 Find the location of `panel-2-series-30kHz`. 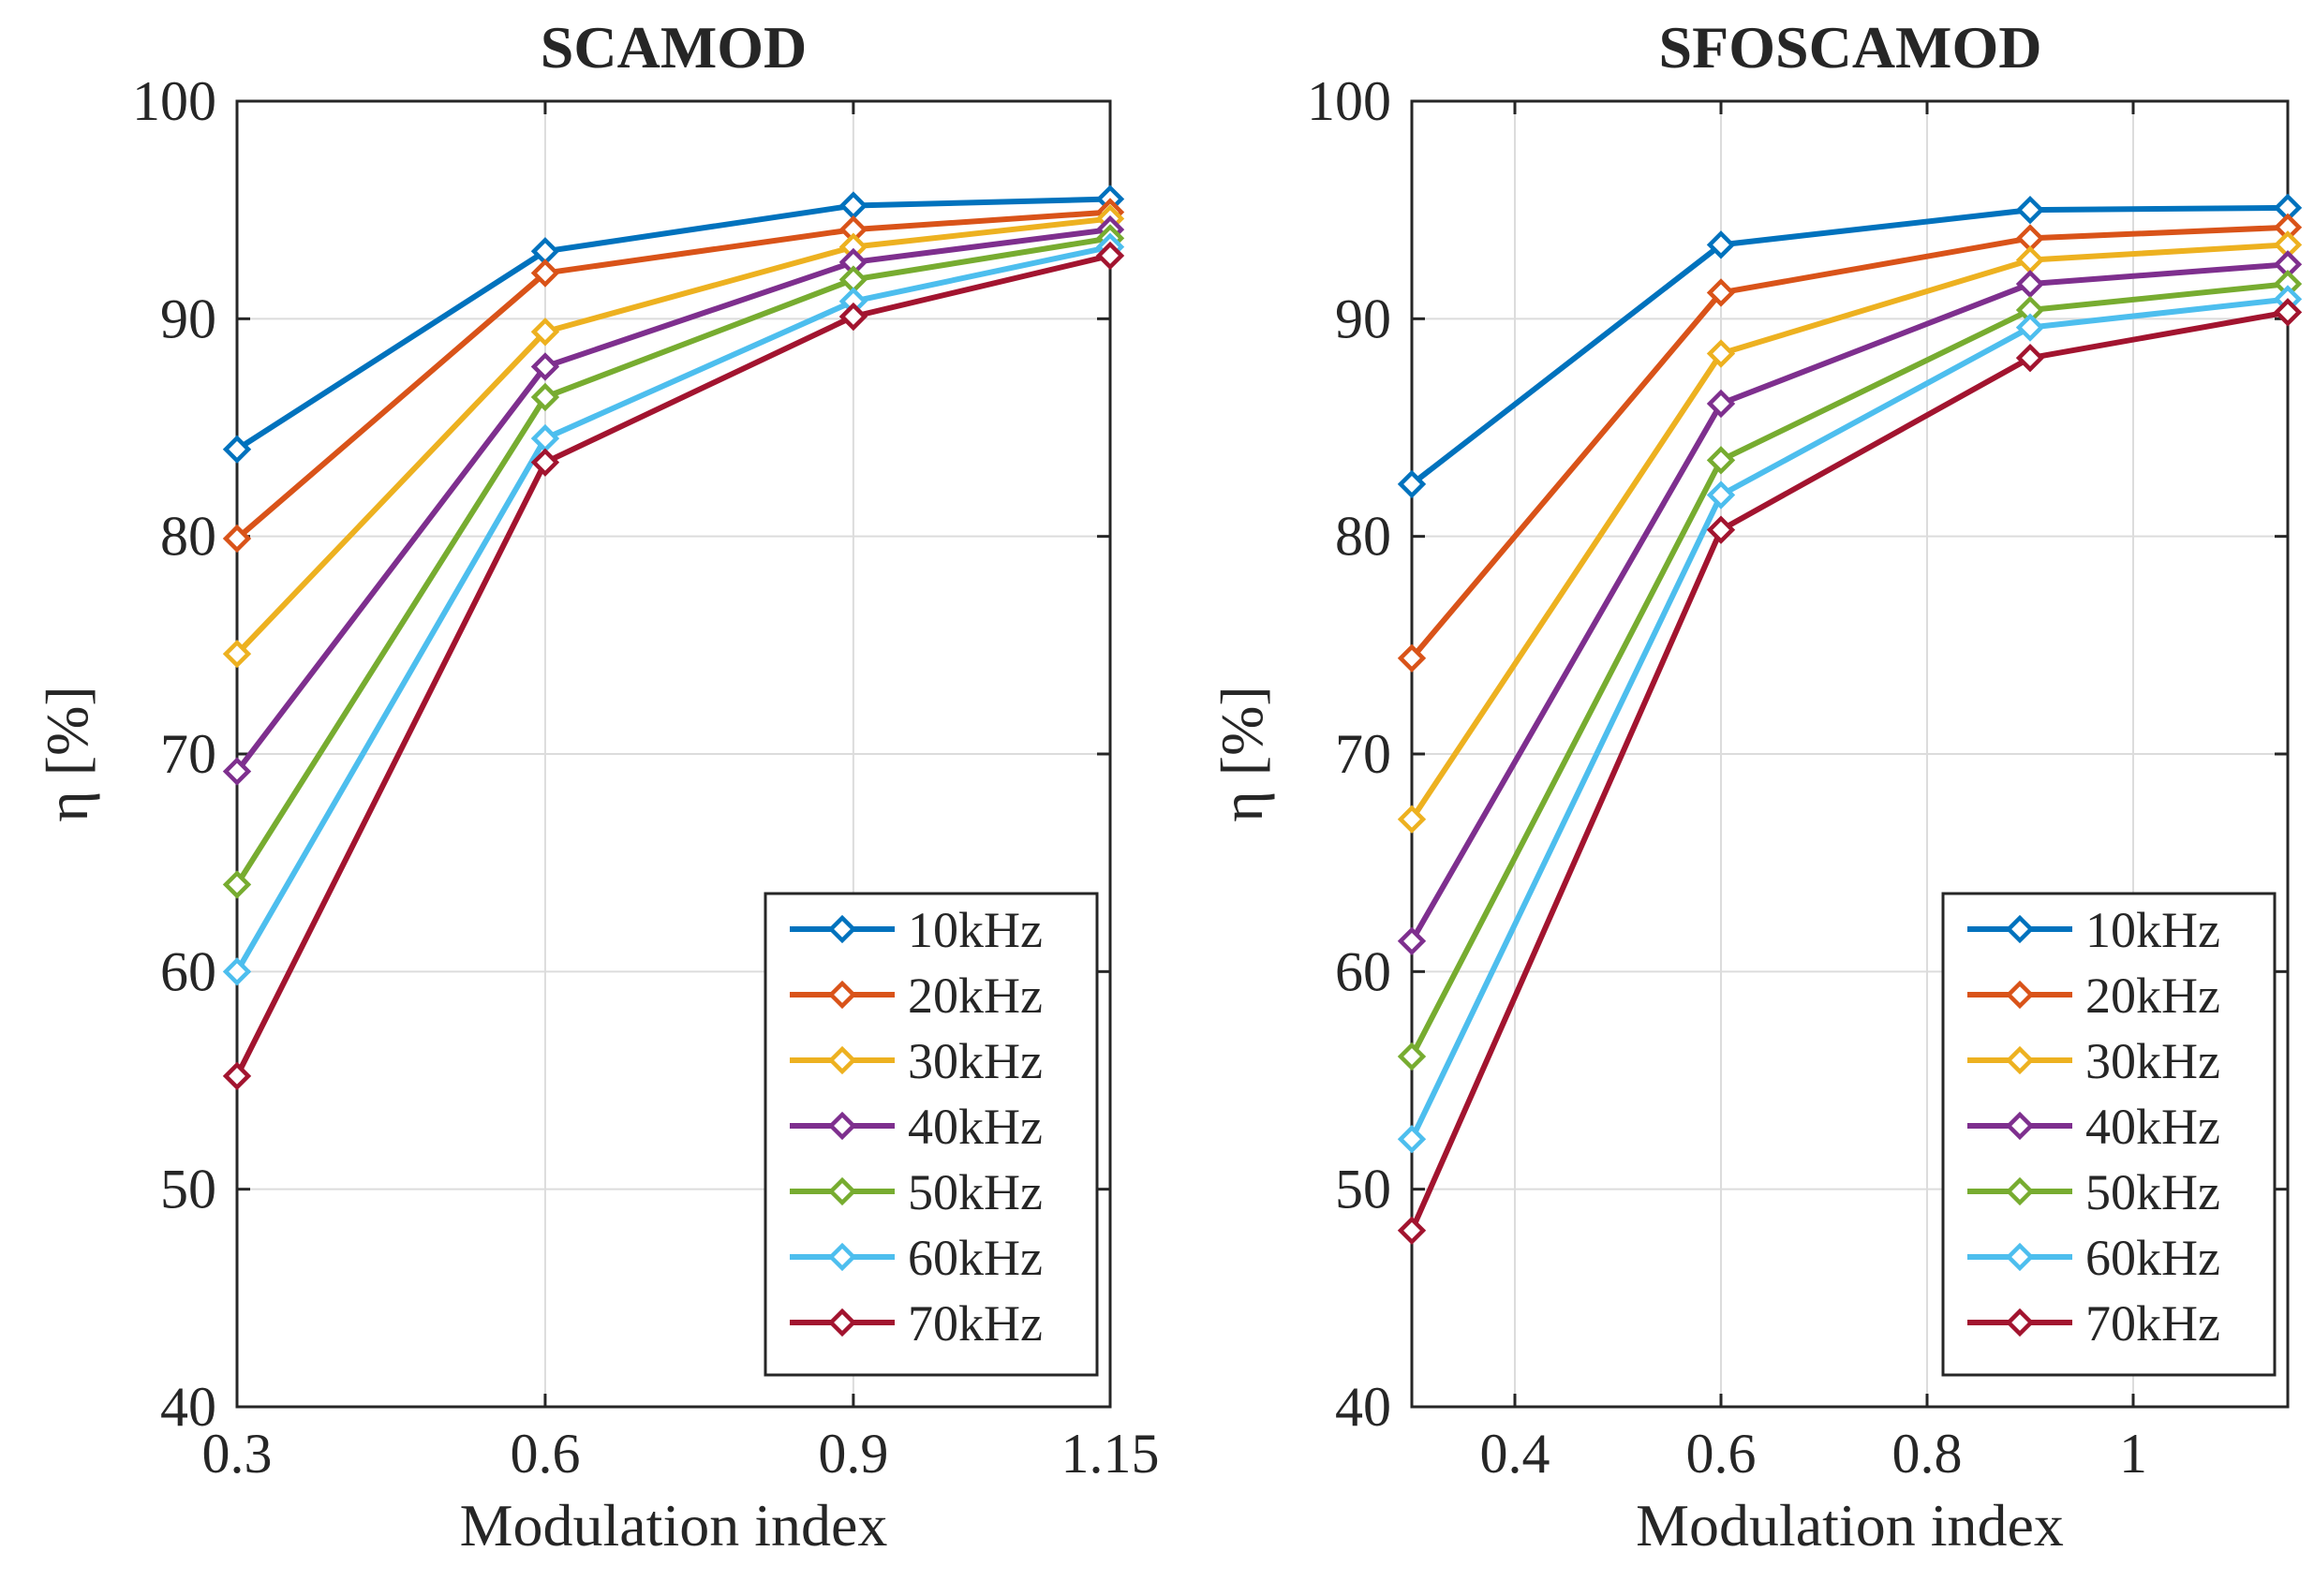

panel-2-series-30kHz is located at coordinates (1850, 532).